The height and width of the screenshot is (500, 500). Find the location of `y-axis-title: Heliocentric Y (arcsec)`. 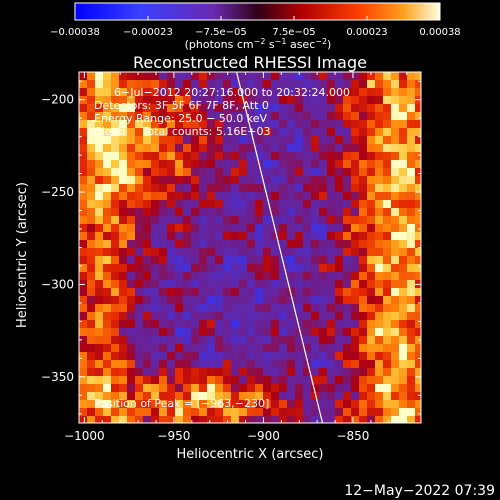

y-axis-title: Heliocentric Y (arcsec) is located at coordinates (22, 255).